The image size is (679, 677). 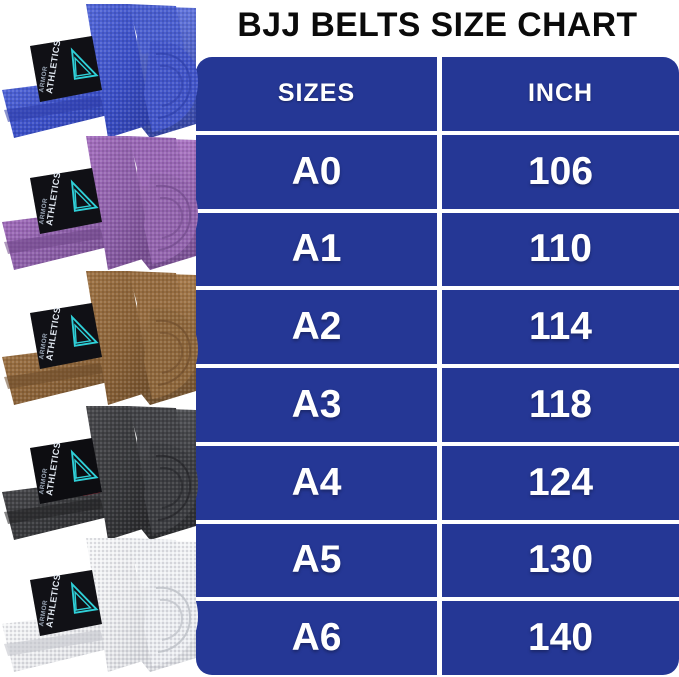 I want to click on inch-value: 106, so click(x=560, y=171).